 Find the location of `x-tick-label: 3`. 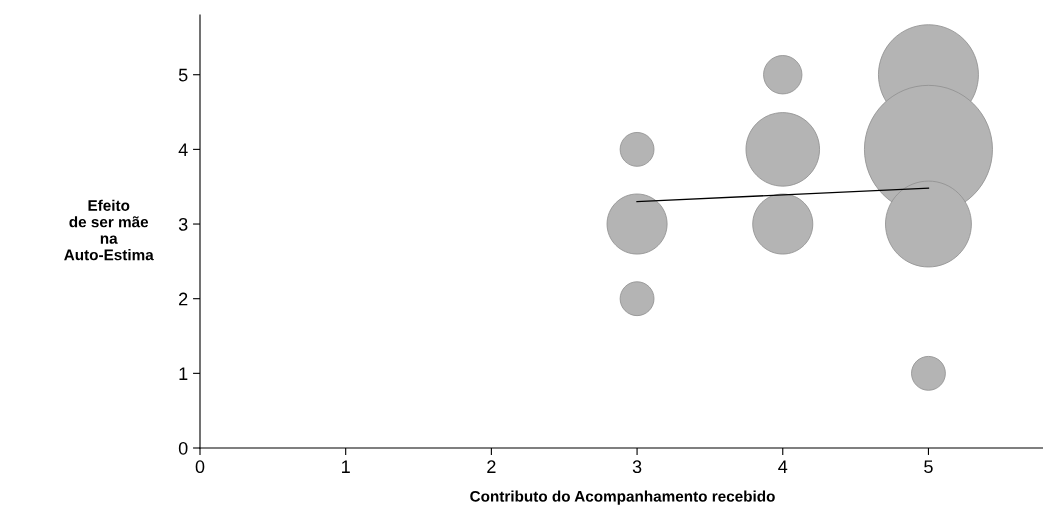

x-tick-label: 3 is located at coordinates (637, 467).